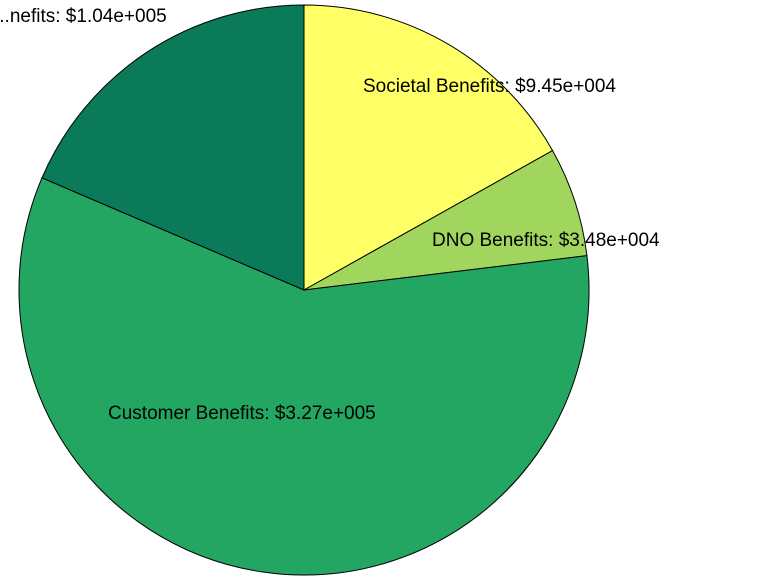 Image resolution: width=783 pixels, height=581 pixels. Describe the element at coordinates (489, 86) in the screenshot. I see `slice-label-societal-benefits: Societal Benefits: $9.45e+004` at that location.